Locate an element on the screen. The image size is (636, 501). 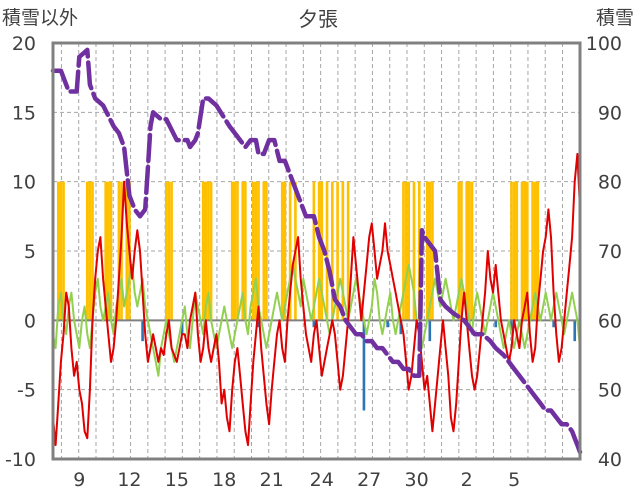
left-tick-labels: 20 15 10 5 0 -5 -10 is located at coordinates (20, 252).